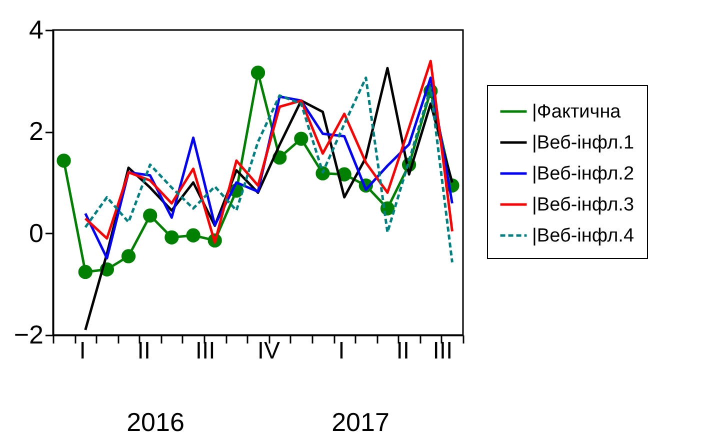 The image size is (707, 447). I want to click on legend-label: |Веб-інфл.4, so click(583, 236).